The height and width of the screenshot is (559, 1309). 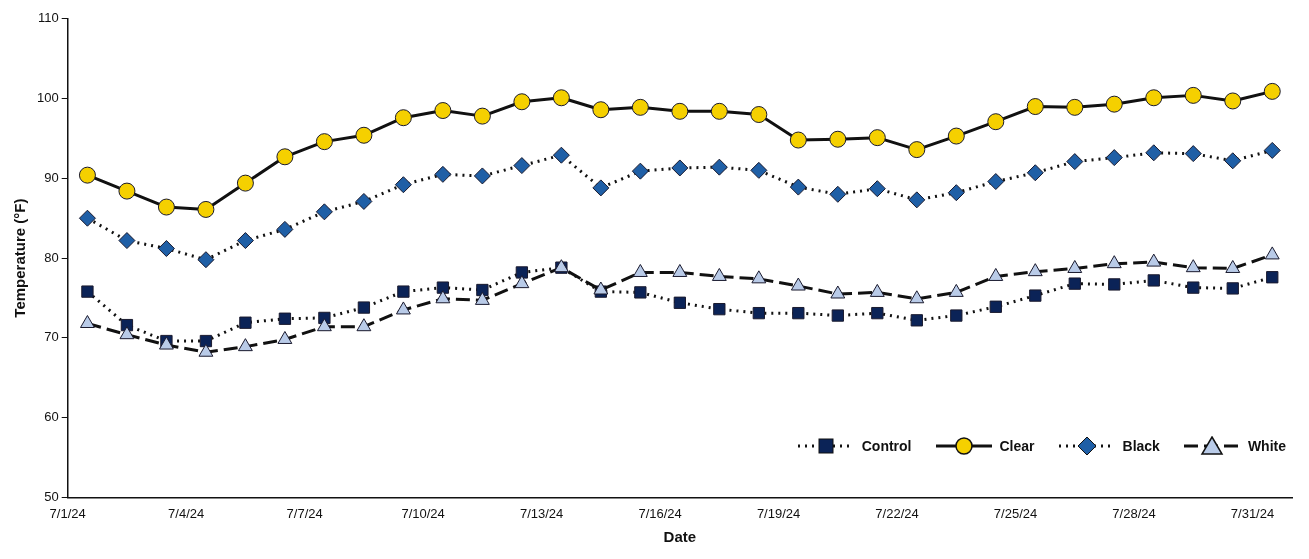 What do you see at coordinates (186, 513) in the screenshot?
I see `x-tick-label: 7/4/24` at bounding box center [186, 513].